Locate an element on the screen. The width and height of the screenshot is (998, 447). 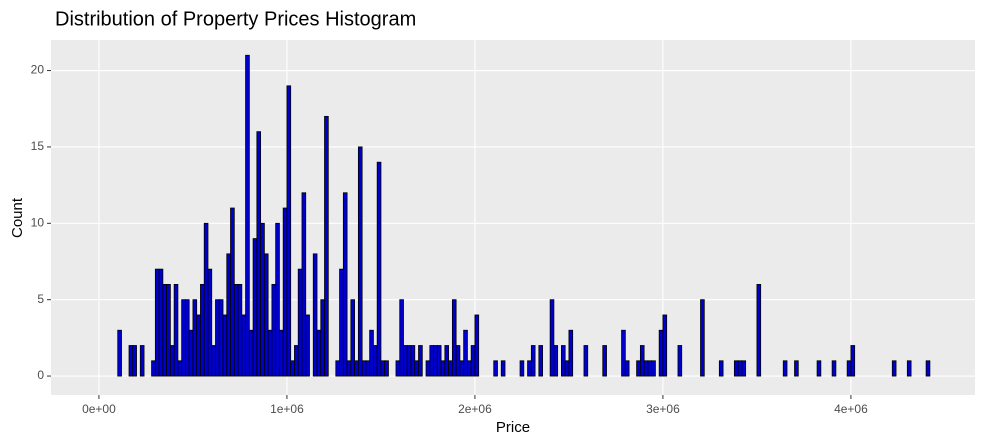
x-tick-label: 3e+06 is located at coordinates (663, 409).